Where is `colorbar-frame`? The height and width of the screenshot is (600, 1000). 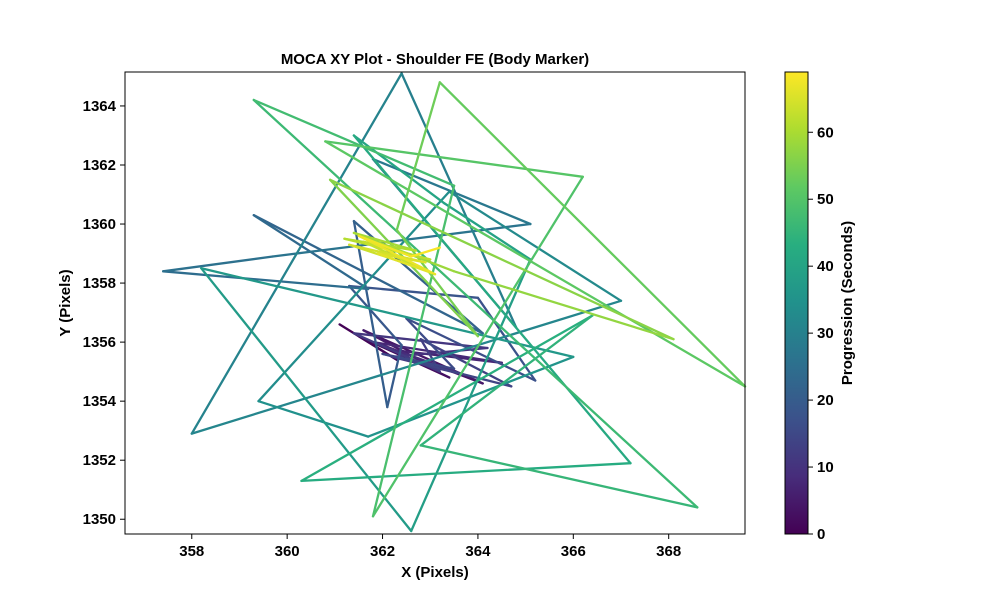 colorbar-frame is located at coordinates (796, 303).